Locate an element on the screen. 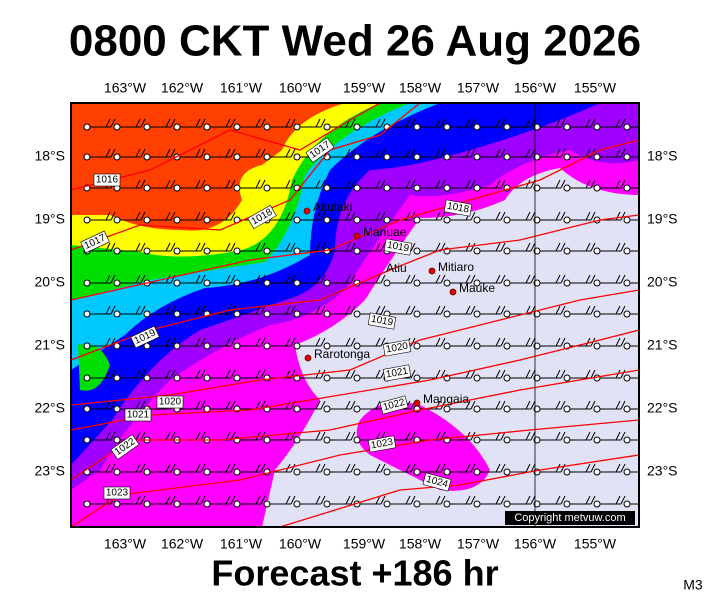 Image resolution: width=711 pixels, height=605 pixels. lon-label-top: 160°W is located at coordinates (300, 88).